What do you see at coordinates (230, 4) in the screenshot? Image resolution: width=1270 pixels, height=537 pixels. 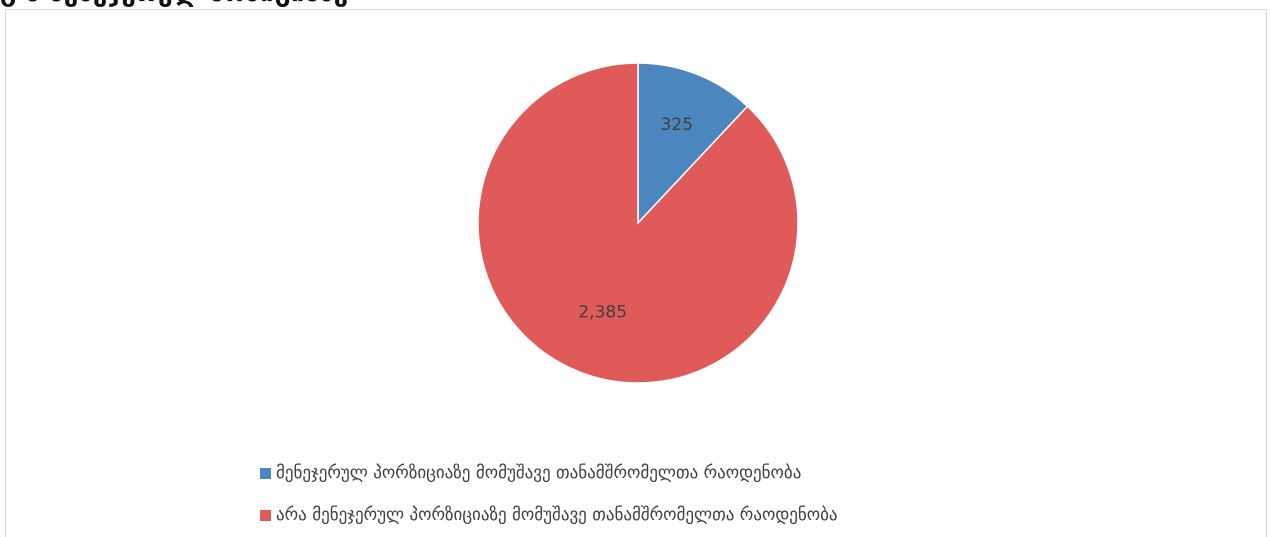 I see `cutoff-heading: გ მ მენეჯერულ პოზიციაზე` at bounding box center [230, 4].